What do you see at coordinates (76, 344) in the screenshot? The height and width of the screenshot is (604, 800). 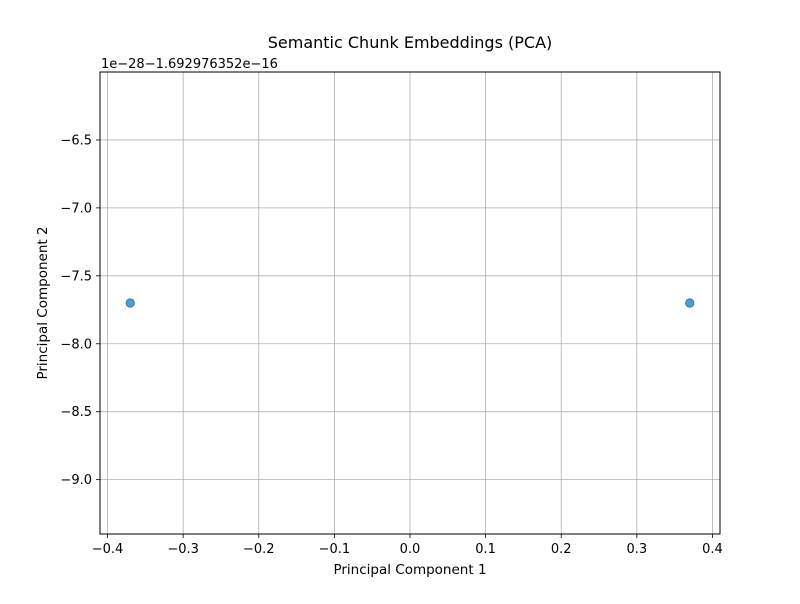 I see `y-tick-label: −8.0` at bounding box center [76, 344].